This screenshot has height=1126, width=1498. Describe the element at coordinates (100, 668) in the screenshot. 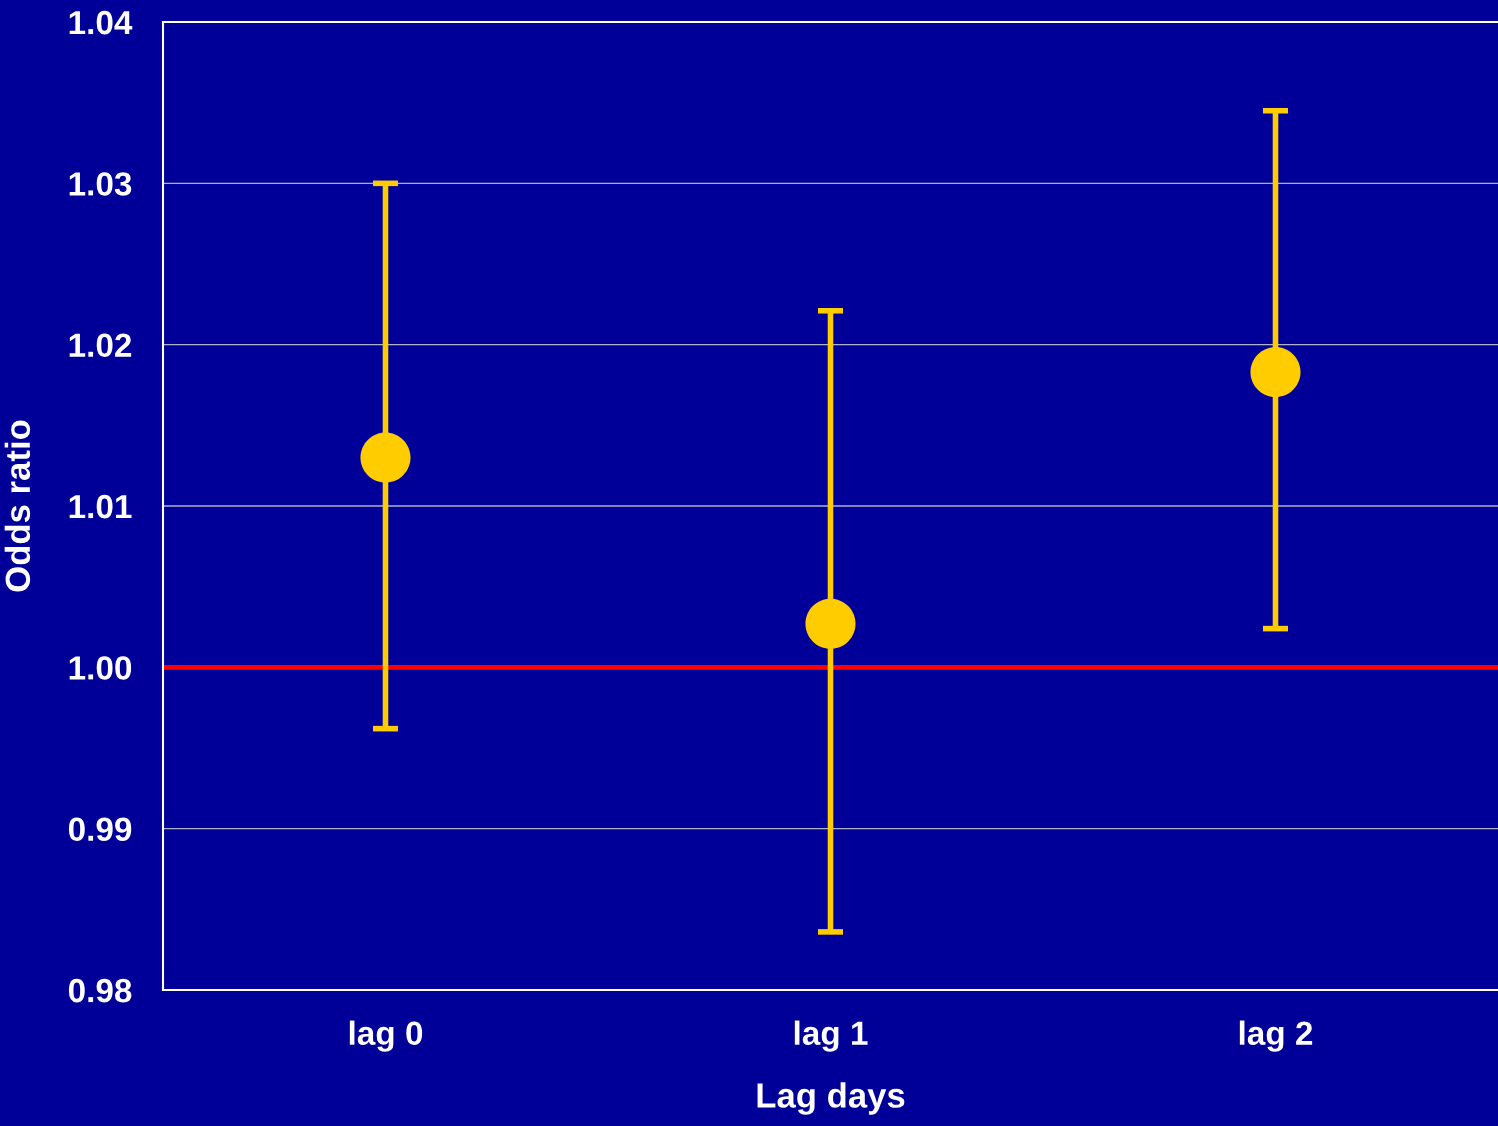

I see `y-tick-label: 1.00` at that location.